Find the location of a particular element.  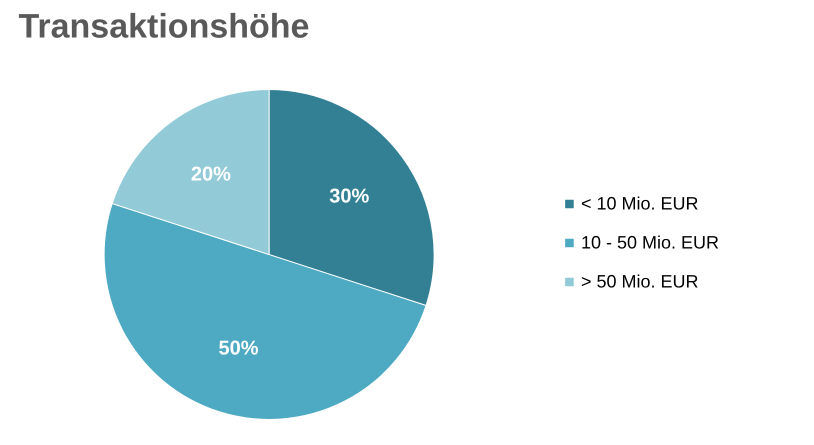

data-label: 50% is located at coordinates (238, 349).